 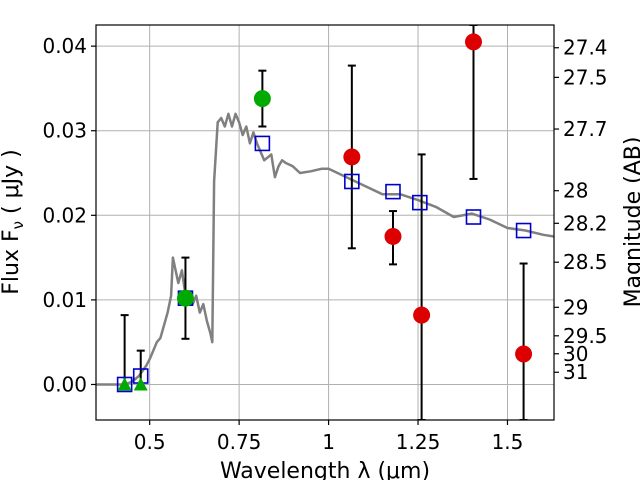 I want to click on y-axis-label: Flux Fν ( μJy ), so click(x=13, y=221).